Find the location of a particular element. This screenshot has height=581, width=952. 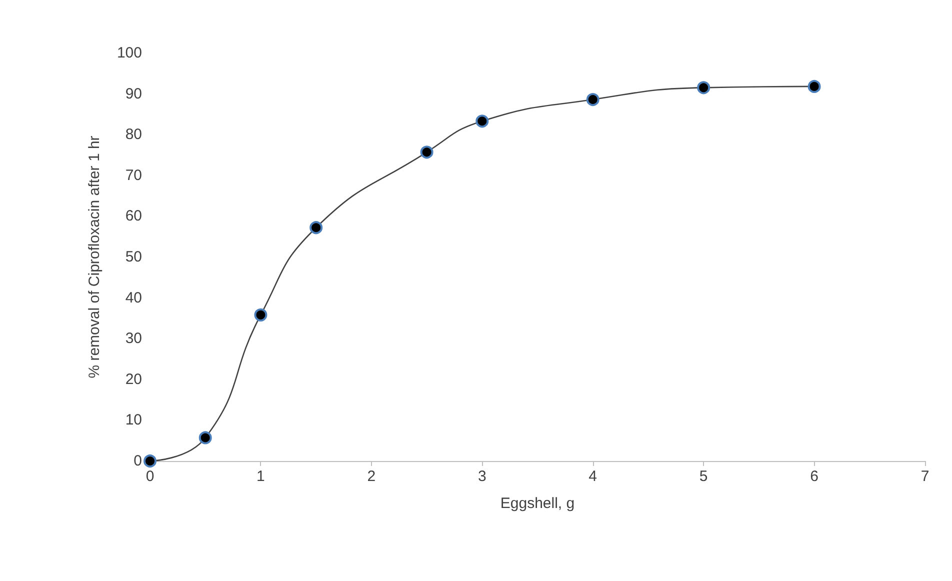

x-tick-label: 5 is located at coordinates (703, 476).